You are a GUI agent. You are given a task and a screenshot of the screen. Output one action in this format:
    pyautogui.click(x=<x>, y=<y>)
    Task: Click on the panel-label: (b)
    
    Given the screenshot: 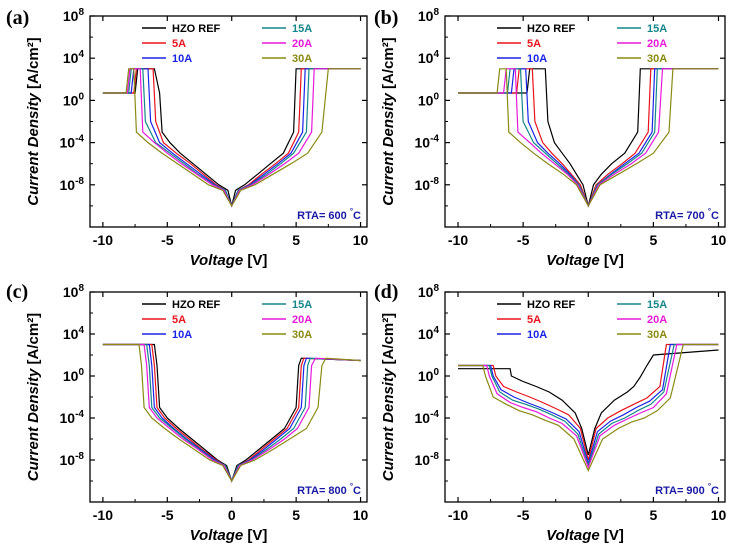 What is the action you would take?
    pyautogui.click(x=386, y=18)
    